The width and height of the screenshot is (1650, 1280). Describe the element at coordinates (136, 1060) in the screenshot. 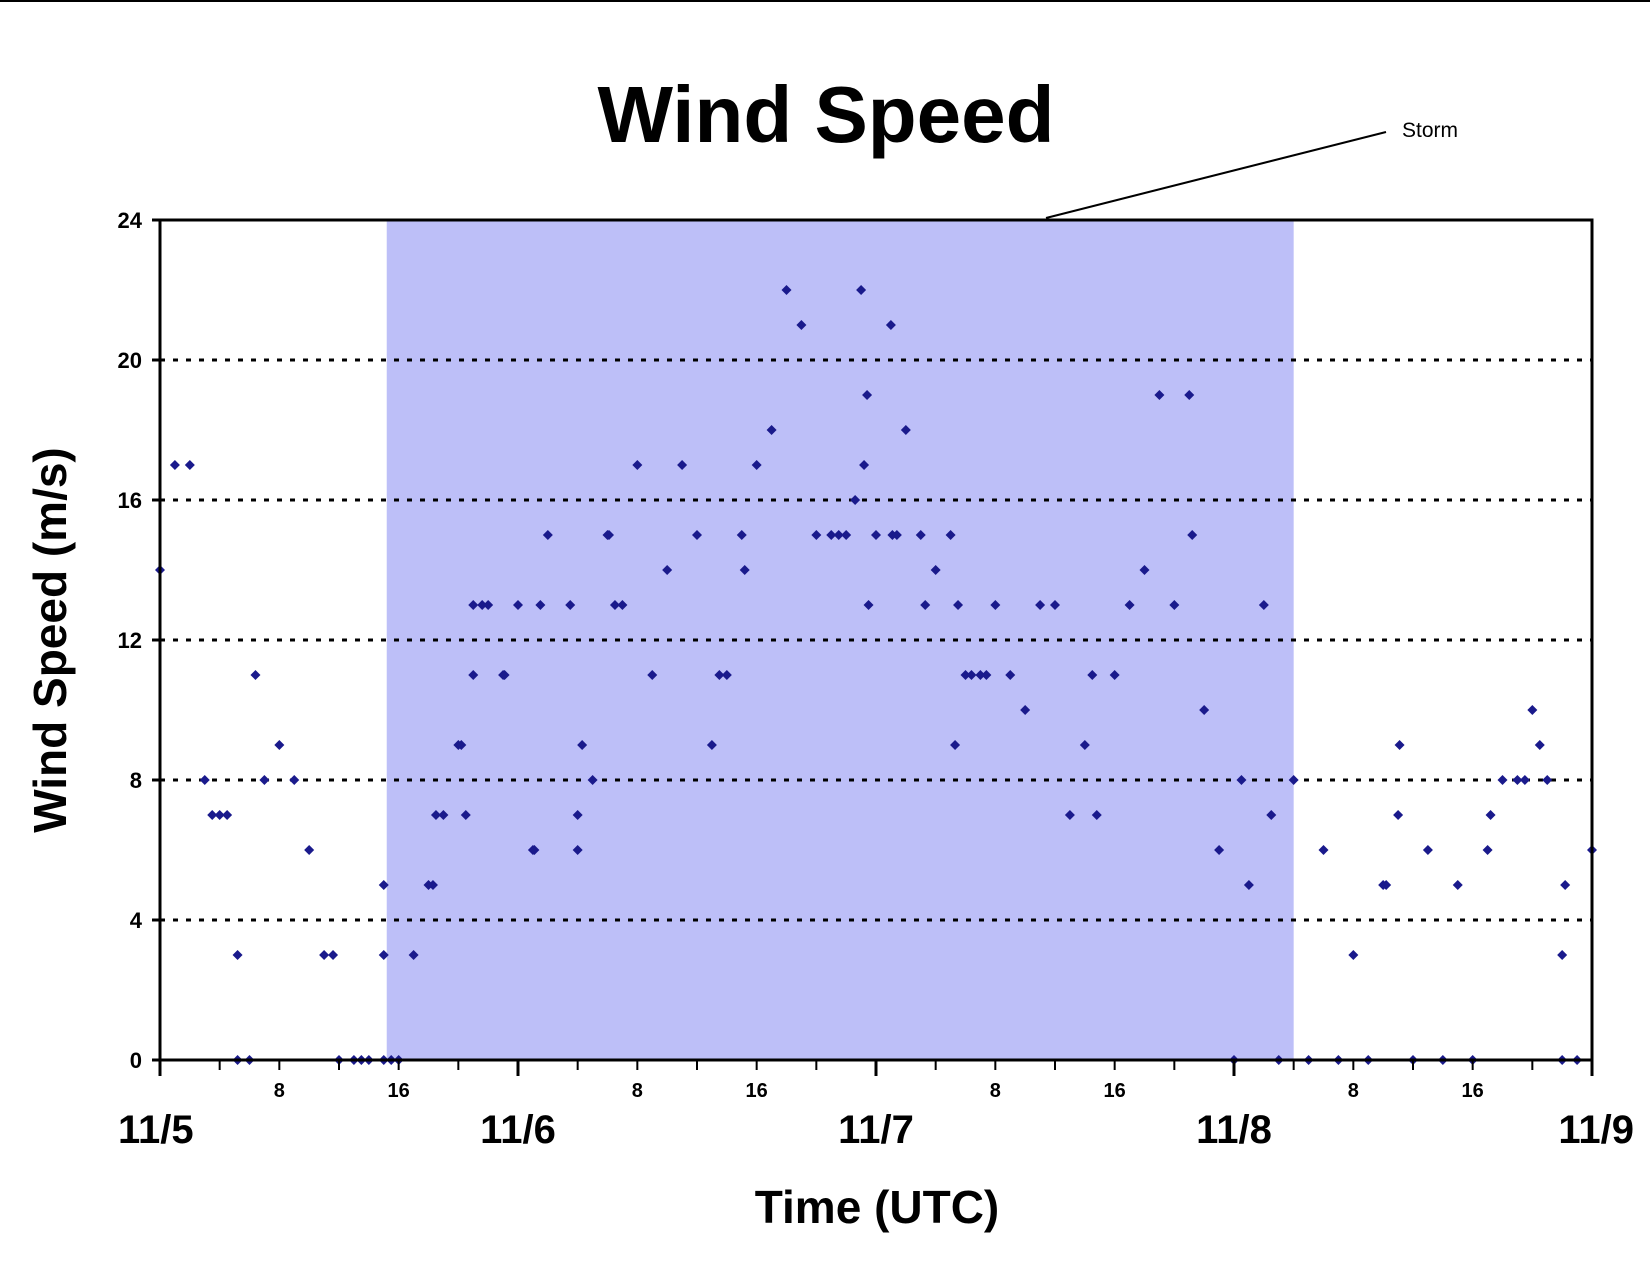

I see `y-tick-label: 0` at that location.